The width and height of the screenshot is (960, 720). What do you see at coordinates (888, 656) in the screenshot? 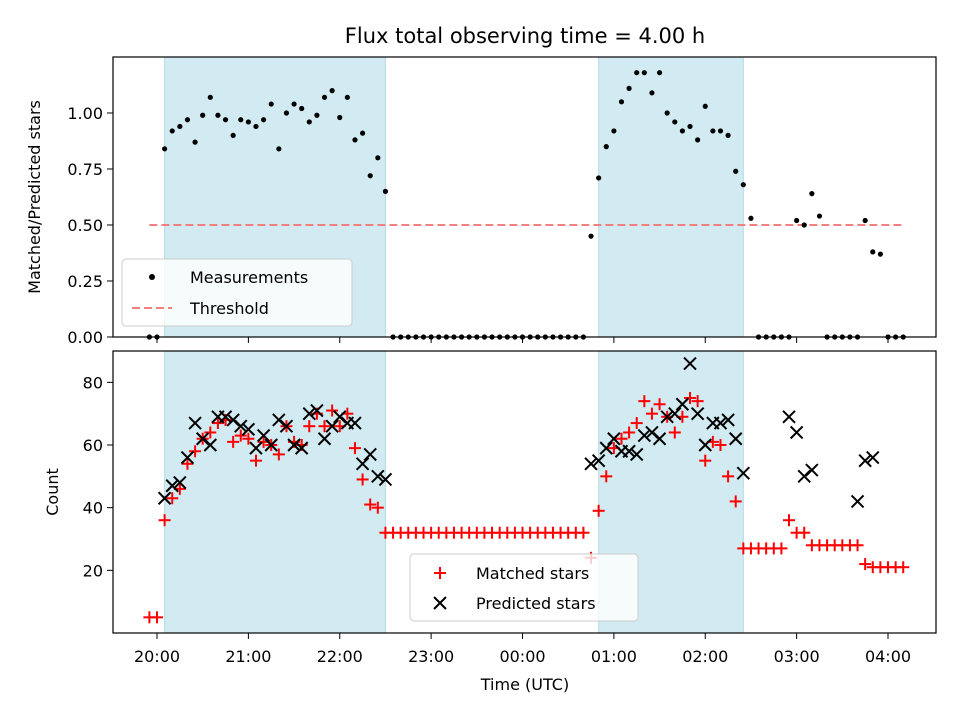
I see `bottom-x-tick-label: 04:00` at bounding box center [888, 656].